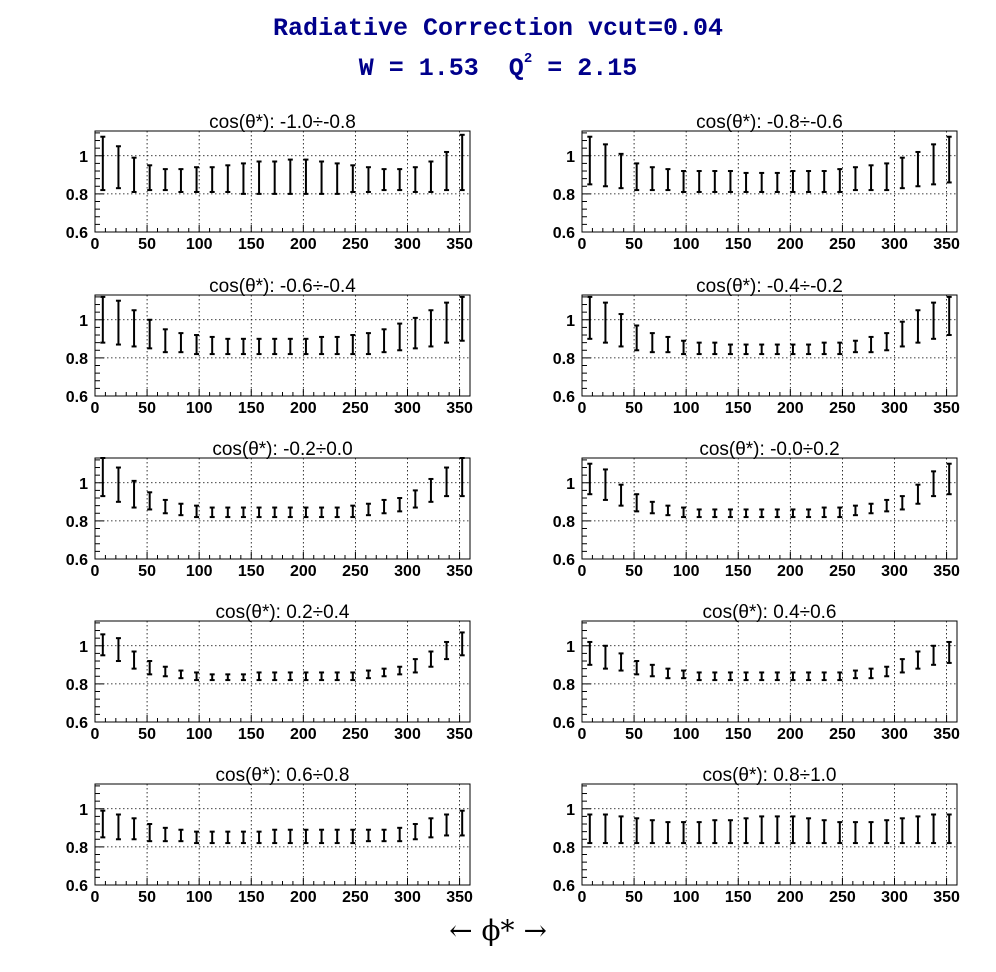  What do you see at coordinates (147, 244) in the screenshot?
I see `x-tick-label: 50` at bounding box center [147, 244].